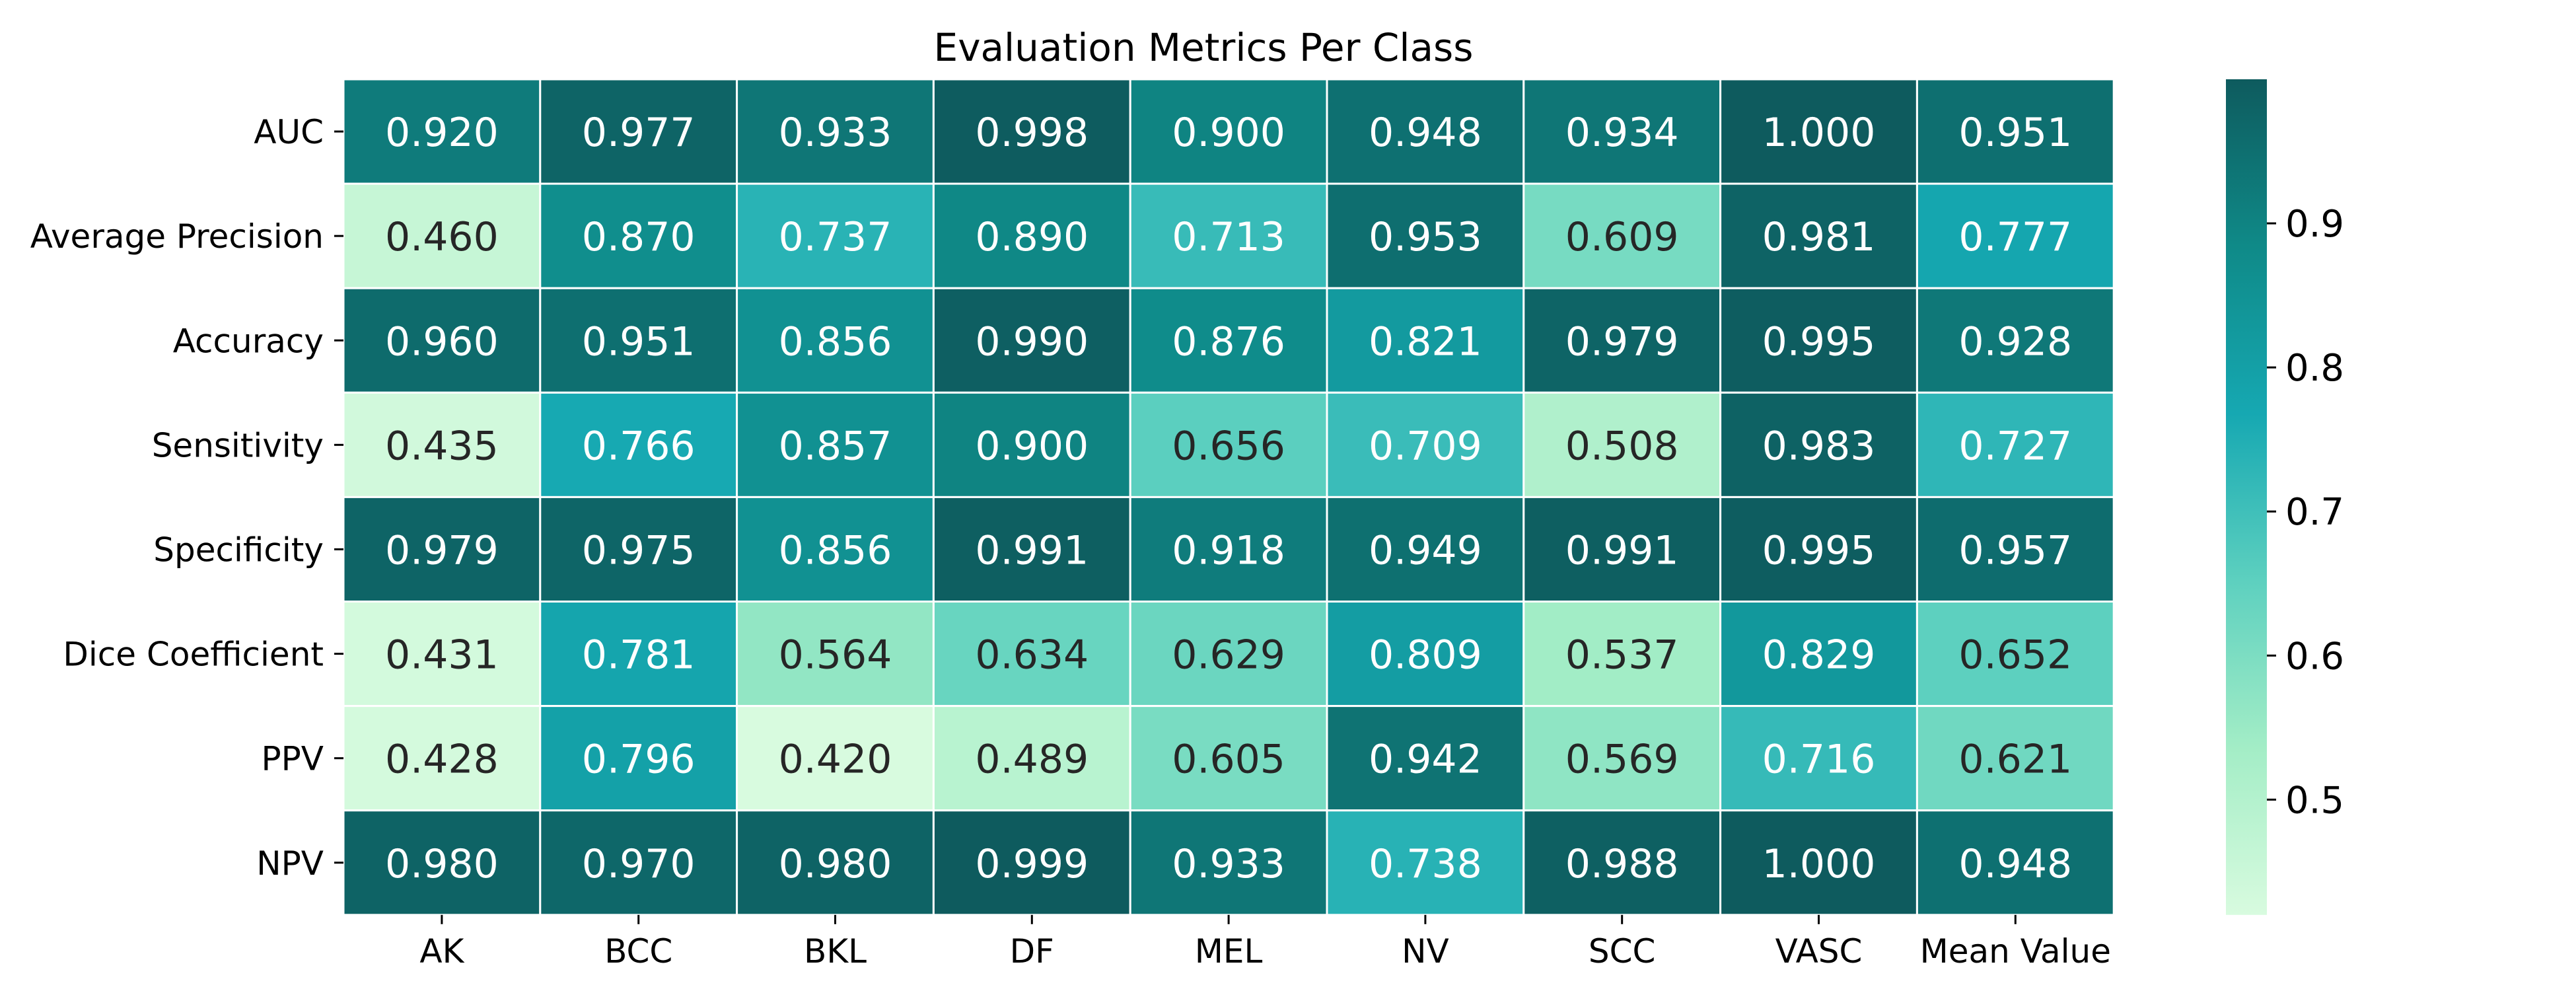 The image size is (2576, 991). I want to click on cell-value-label: 0.609, so click(1622, 237).